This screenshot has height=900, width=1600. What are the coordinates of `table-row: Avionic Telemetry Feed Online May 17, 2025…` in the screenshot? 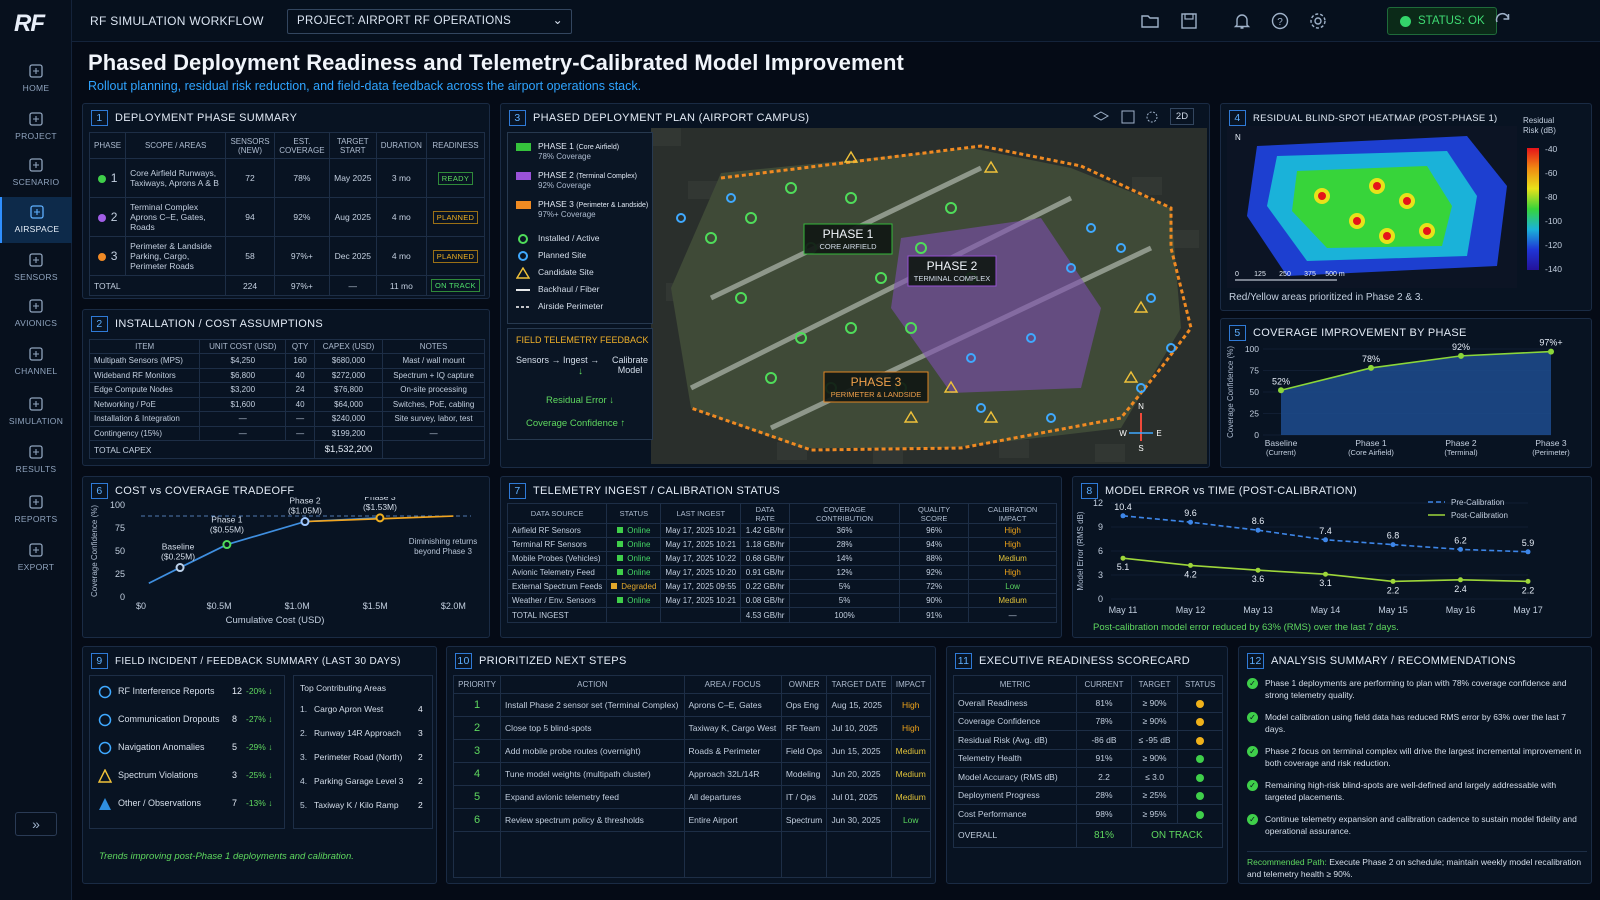 It's located at (781, 572).